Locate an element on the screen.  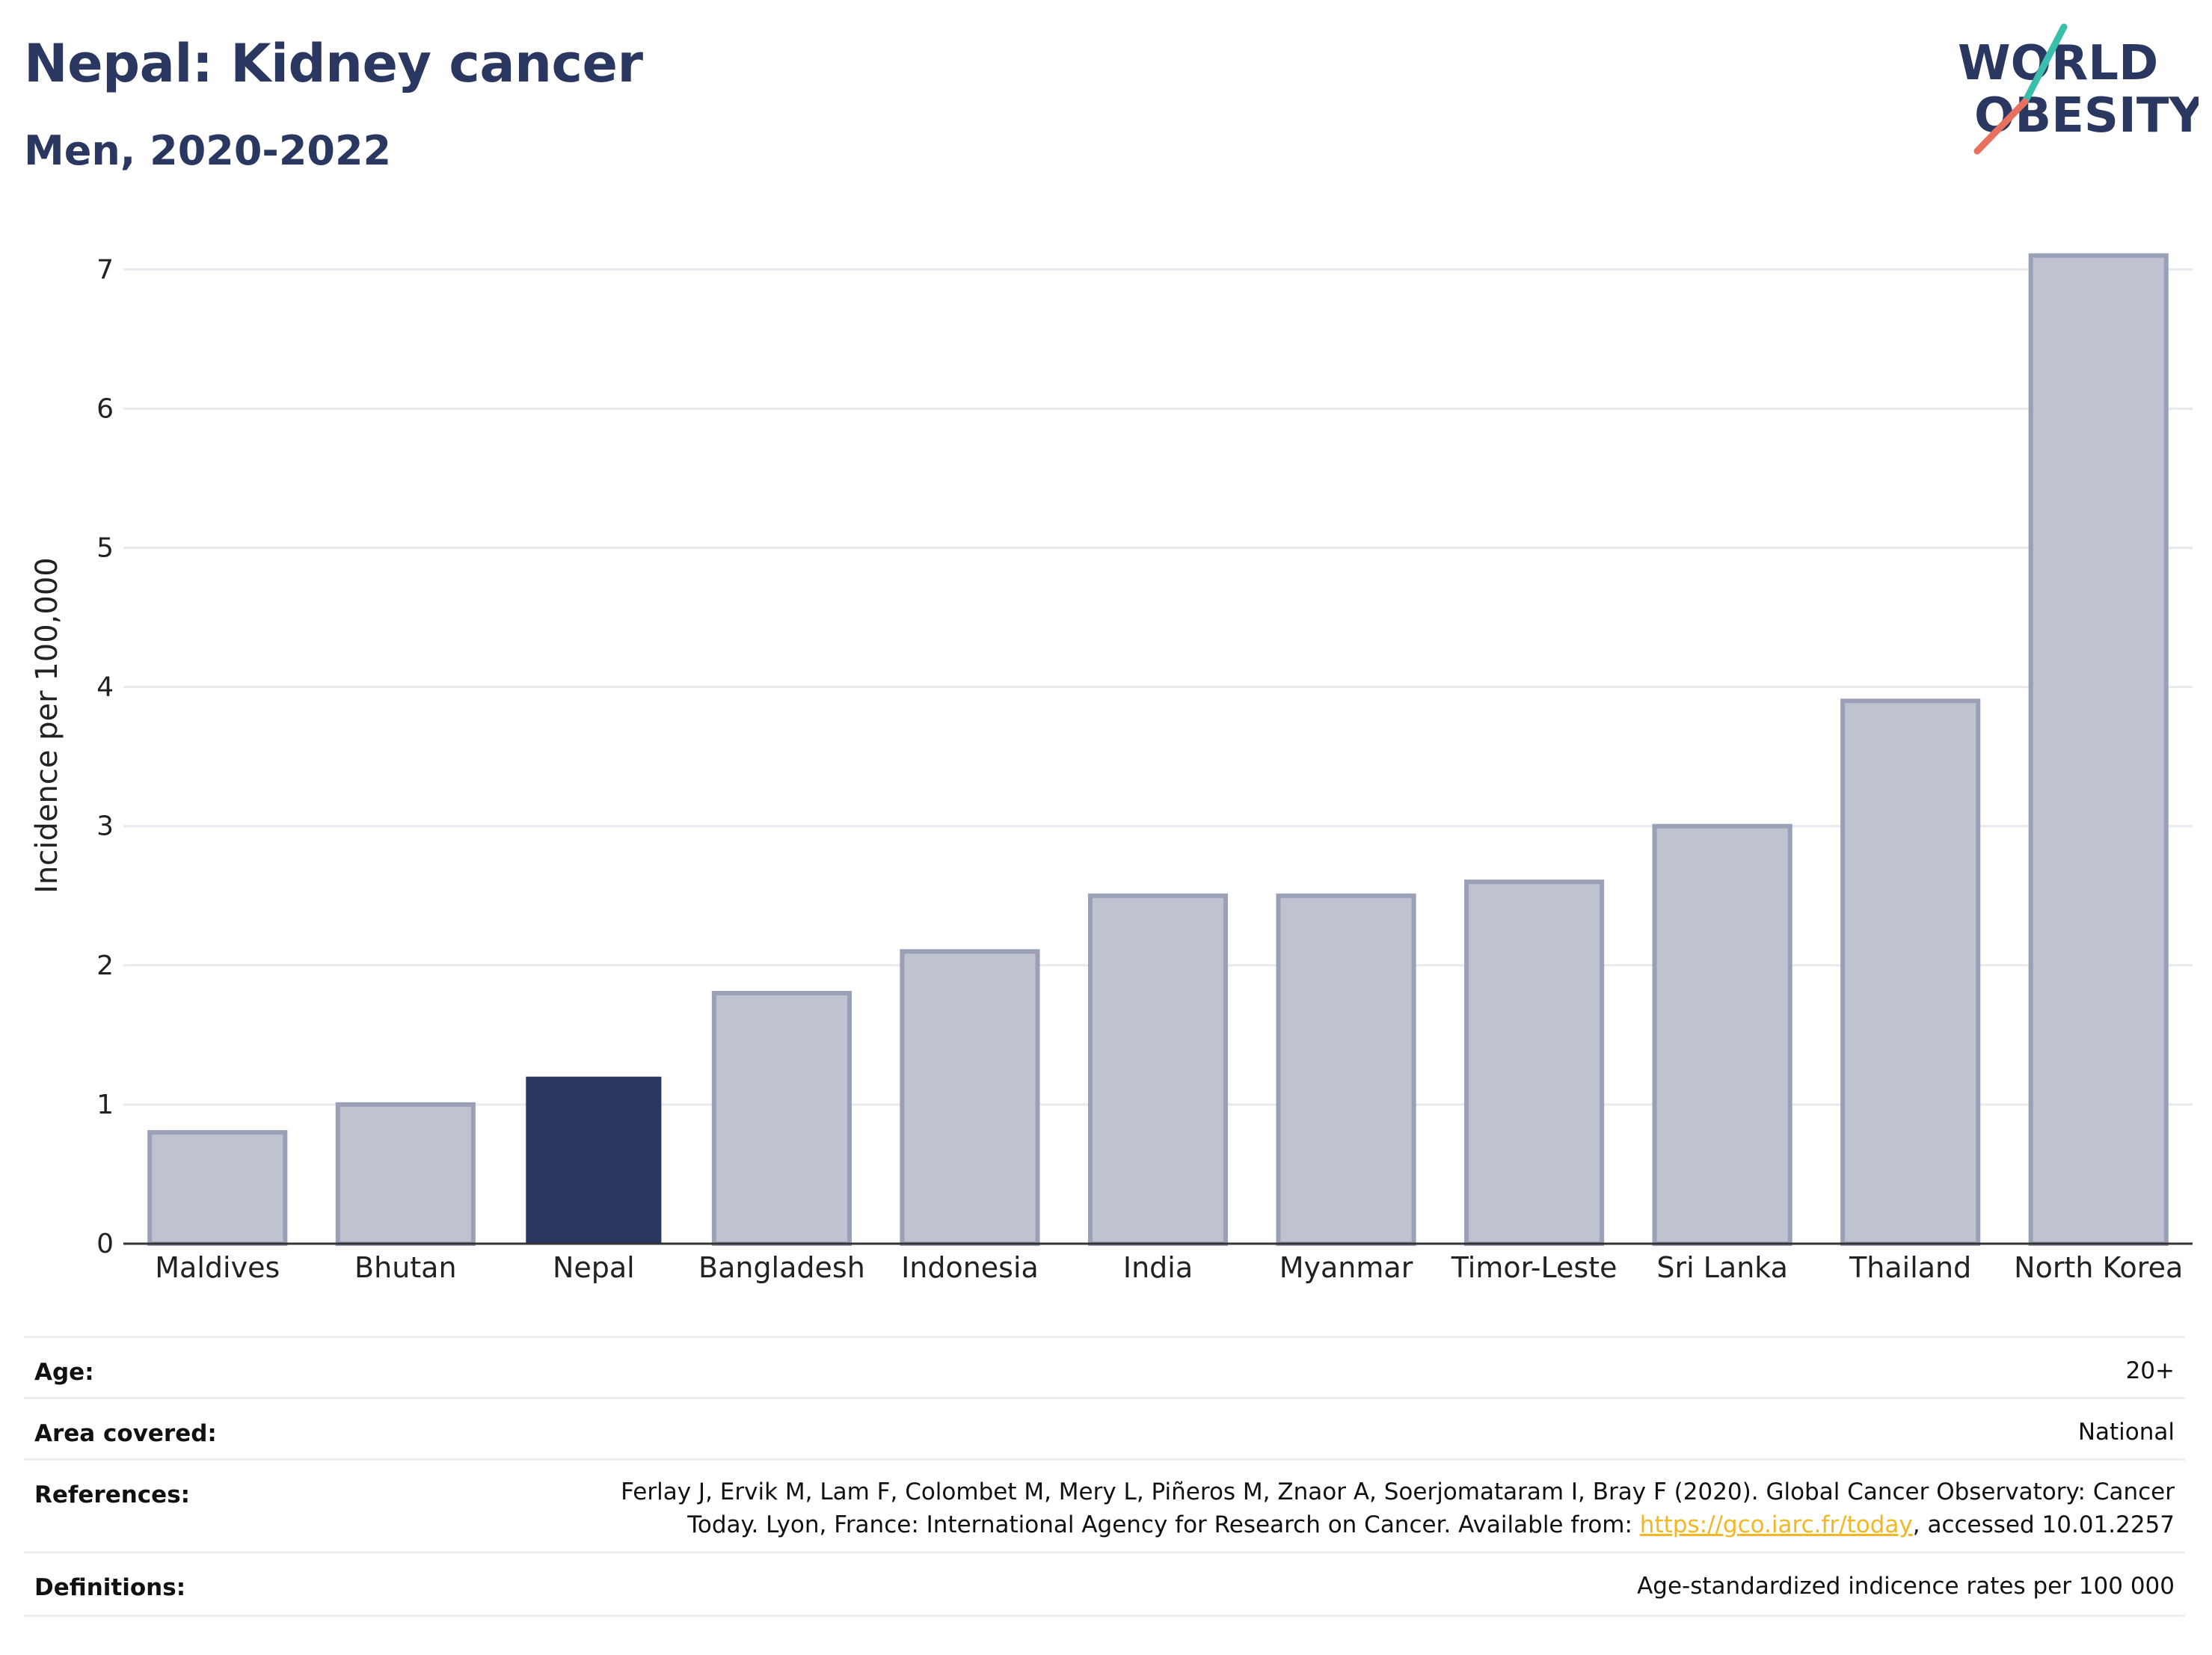
y-tick-labels: 0 1 2 3 4 5 6 7 is located at coordinates (105, 756).